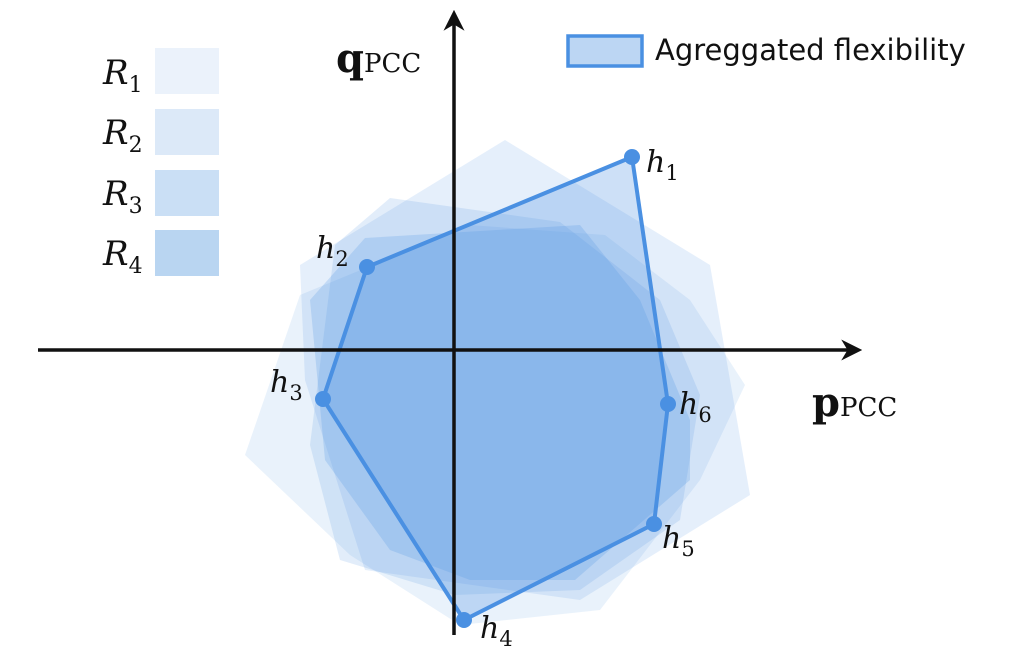 This screenshot has height=663, width=1024. What do you see at coordinates (122, 196) in the screenshot?
I see `legend-label-r3: R3` at bounding box center [122, 196].